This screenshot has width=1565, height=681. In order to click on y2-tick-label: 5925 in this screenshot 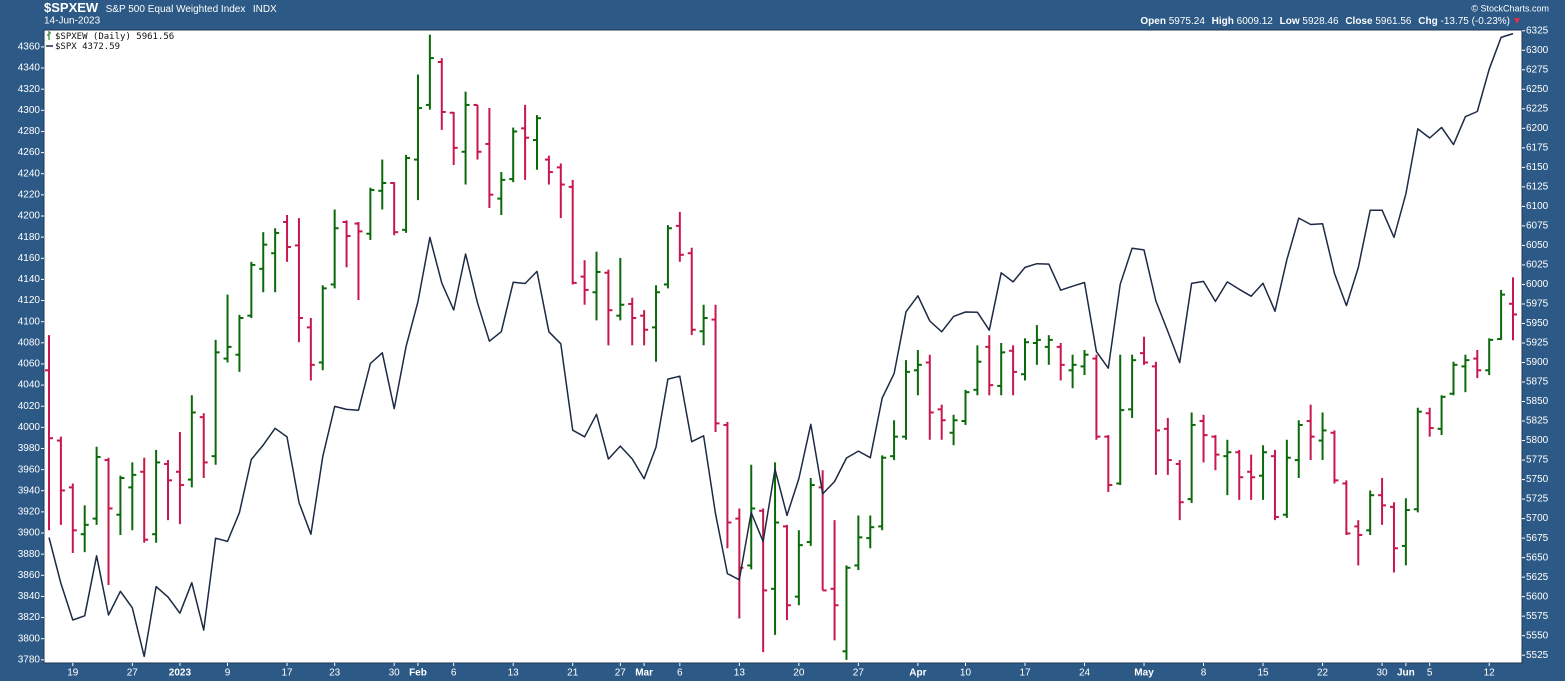, I will do `click(1537, 343)`.